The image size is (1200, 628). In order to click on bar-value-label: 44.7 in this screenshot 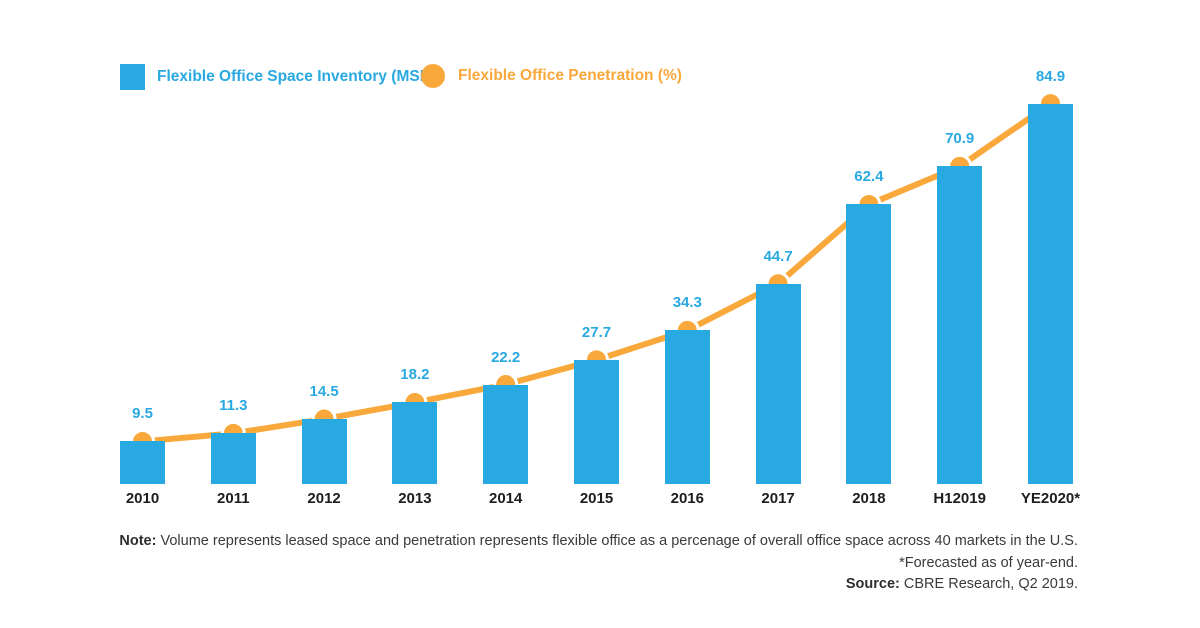, I will do `click(778, 256)`.